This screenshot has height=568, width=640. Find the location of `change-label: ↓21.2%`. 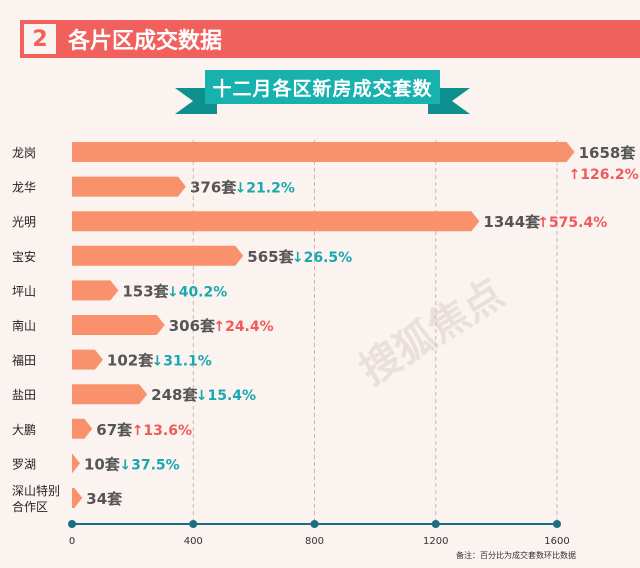

change-label: ↓21.2% is located at coordinates (265, 189).